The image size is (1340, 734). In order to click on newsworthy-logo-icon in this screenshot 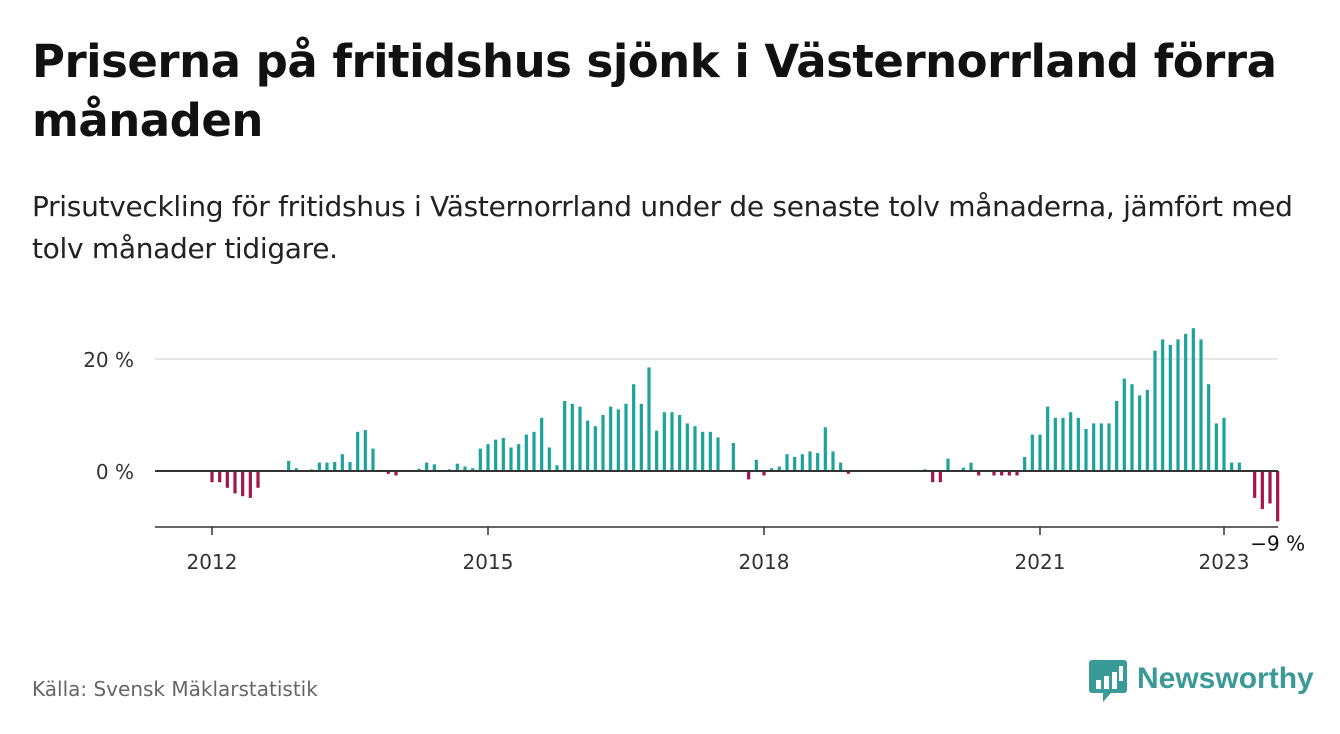, I will do `click(1108, 681)`.